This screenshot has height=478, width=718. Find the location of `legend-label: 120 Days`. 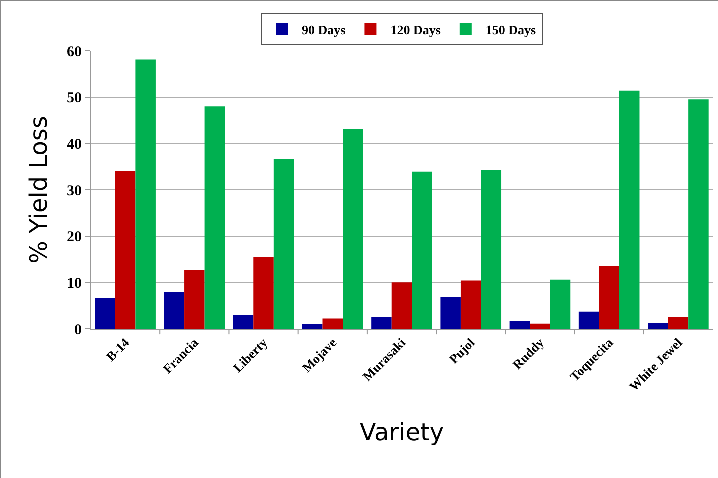

legend-label: 120 Days is located at coordinates (415, 30).